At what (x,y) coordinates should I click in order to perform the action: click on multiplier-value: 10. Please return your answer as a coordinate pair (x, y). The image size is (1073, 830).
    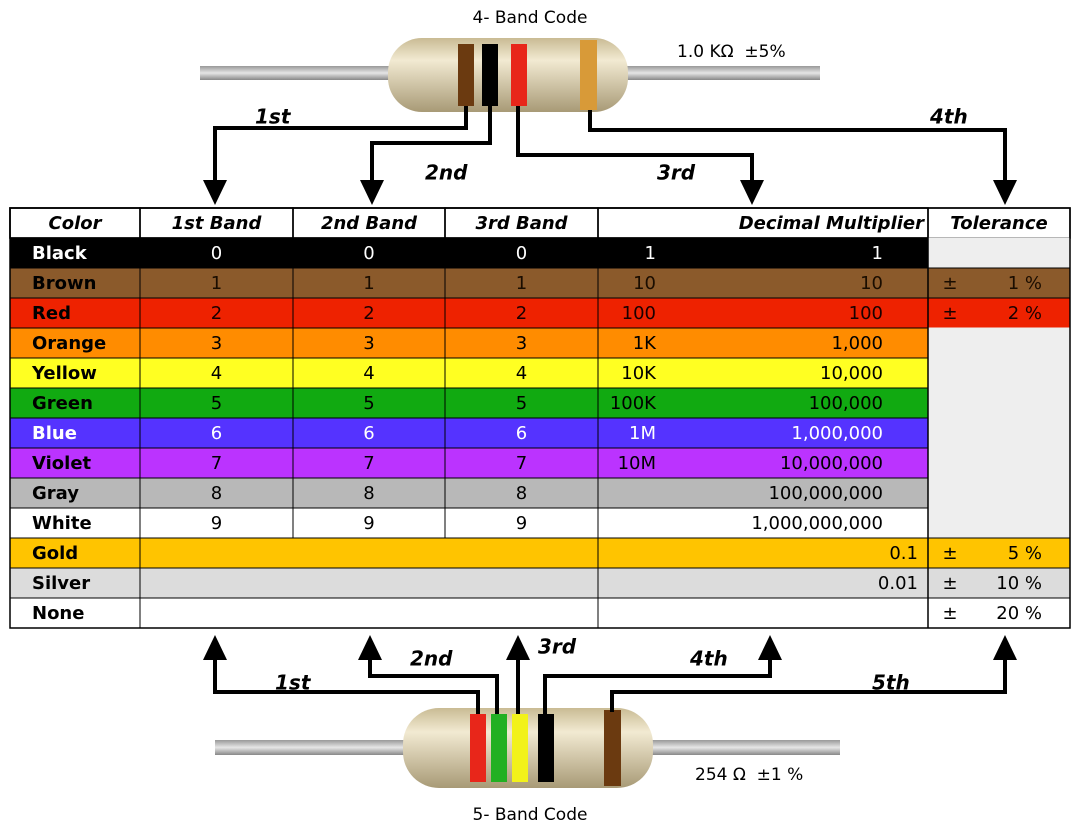
    Looking at the image, I should click on (871, 283).